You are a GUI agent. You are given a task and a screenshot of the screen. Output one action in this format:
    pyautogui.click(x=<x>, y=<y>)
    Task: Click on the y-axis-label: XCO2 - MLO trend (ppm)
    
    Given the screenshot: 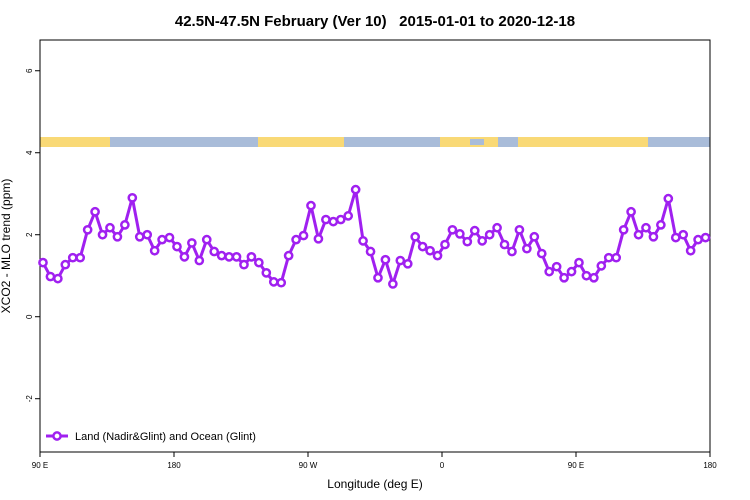 What is the action you would take?
    pyautogui.click(x=6, y=246)
    